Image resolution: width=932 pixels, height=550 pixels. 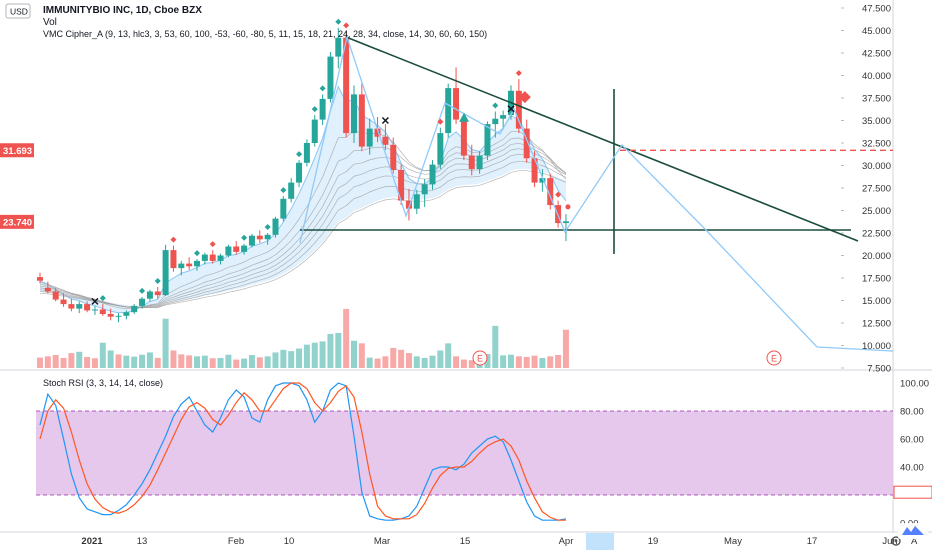 What do you see at coordinates (876, 189) in the screenshot?
I see `price-tick-label: 27.500` at bounding box center [876, 189].